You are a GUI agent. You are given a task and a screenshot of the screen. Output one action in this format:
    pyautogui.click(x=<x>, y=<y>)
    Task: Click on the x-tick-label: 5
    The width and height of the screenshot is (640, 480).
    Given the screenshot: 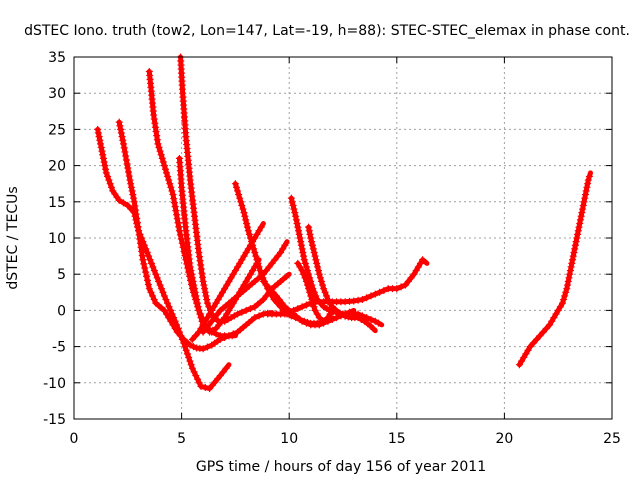 What is the action you would take?
    pyautogui.click(x=181, y=439)
    